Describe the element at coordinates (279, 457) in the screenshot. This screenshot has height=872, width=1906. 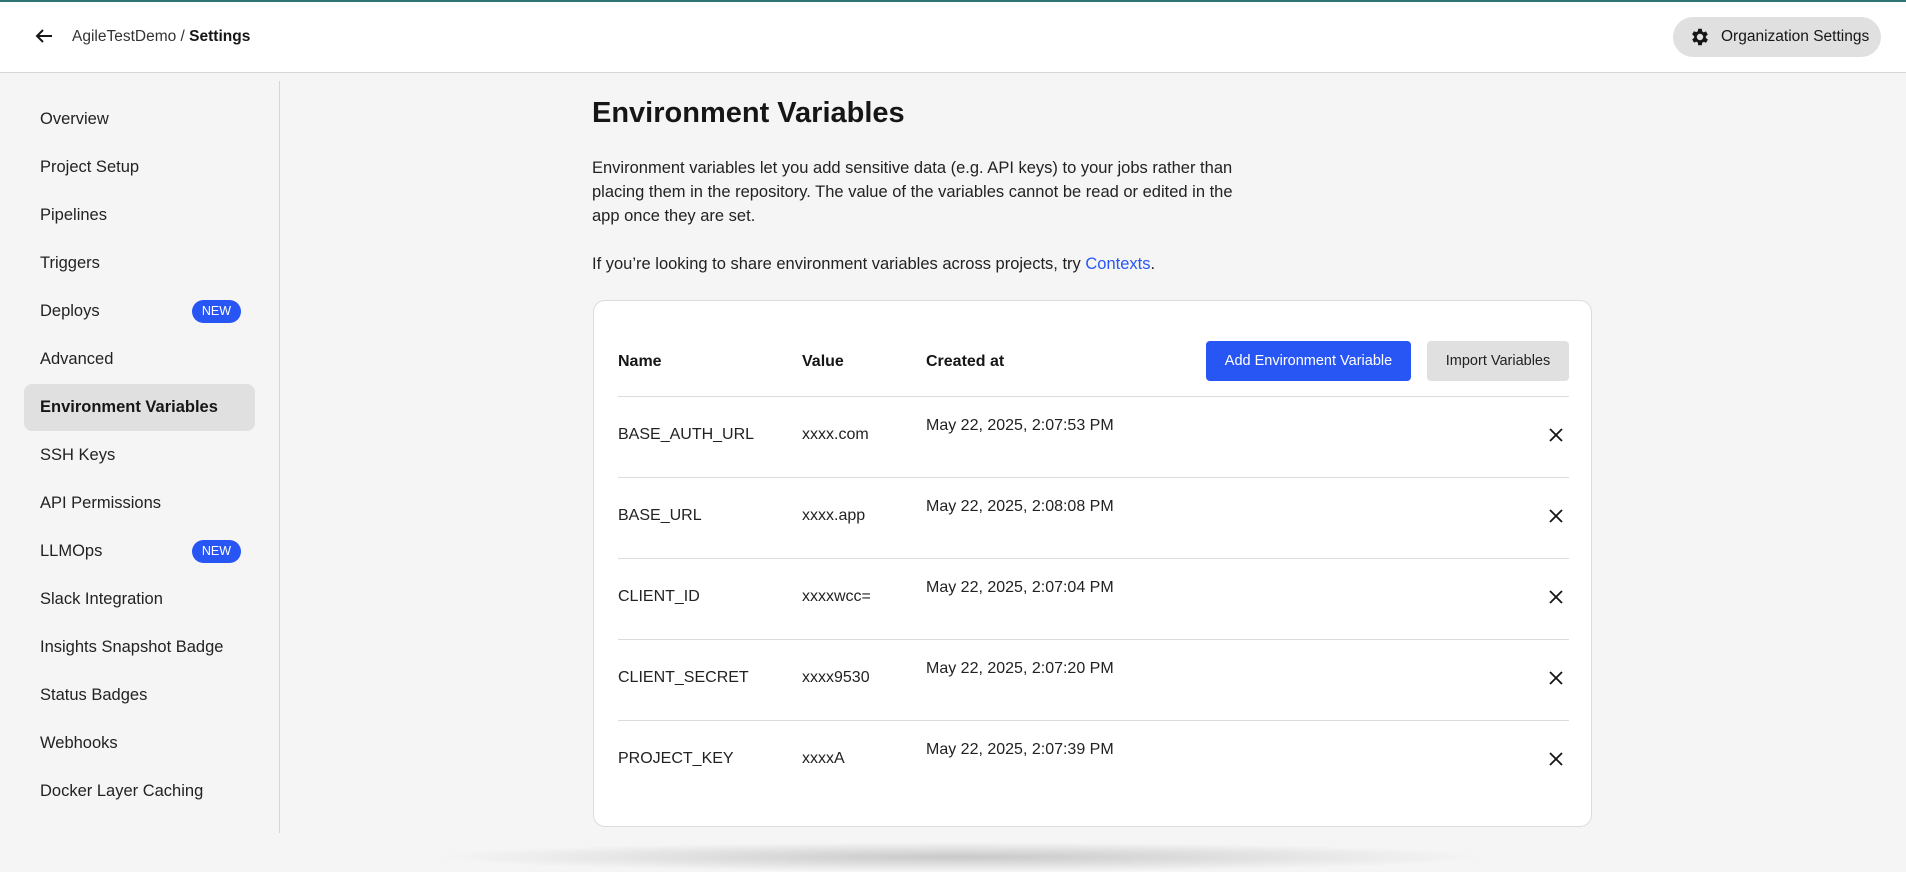
I see `sidebar-divider` at that location.